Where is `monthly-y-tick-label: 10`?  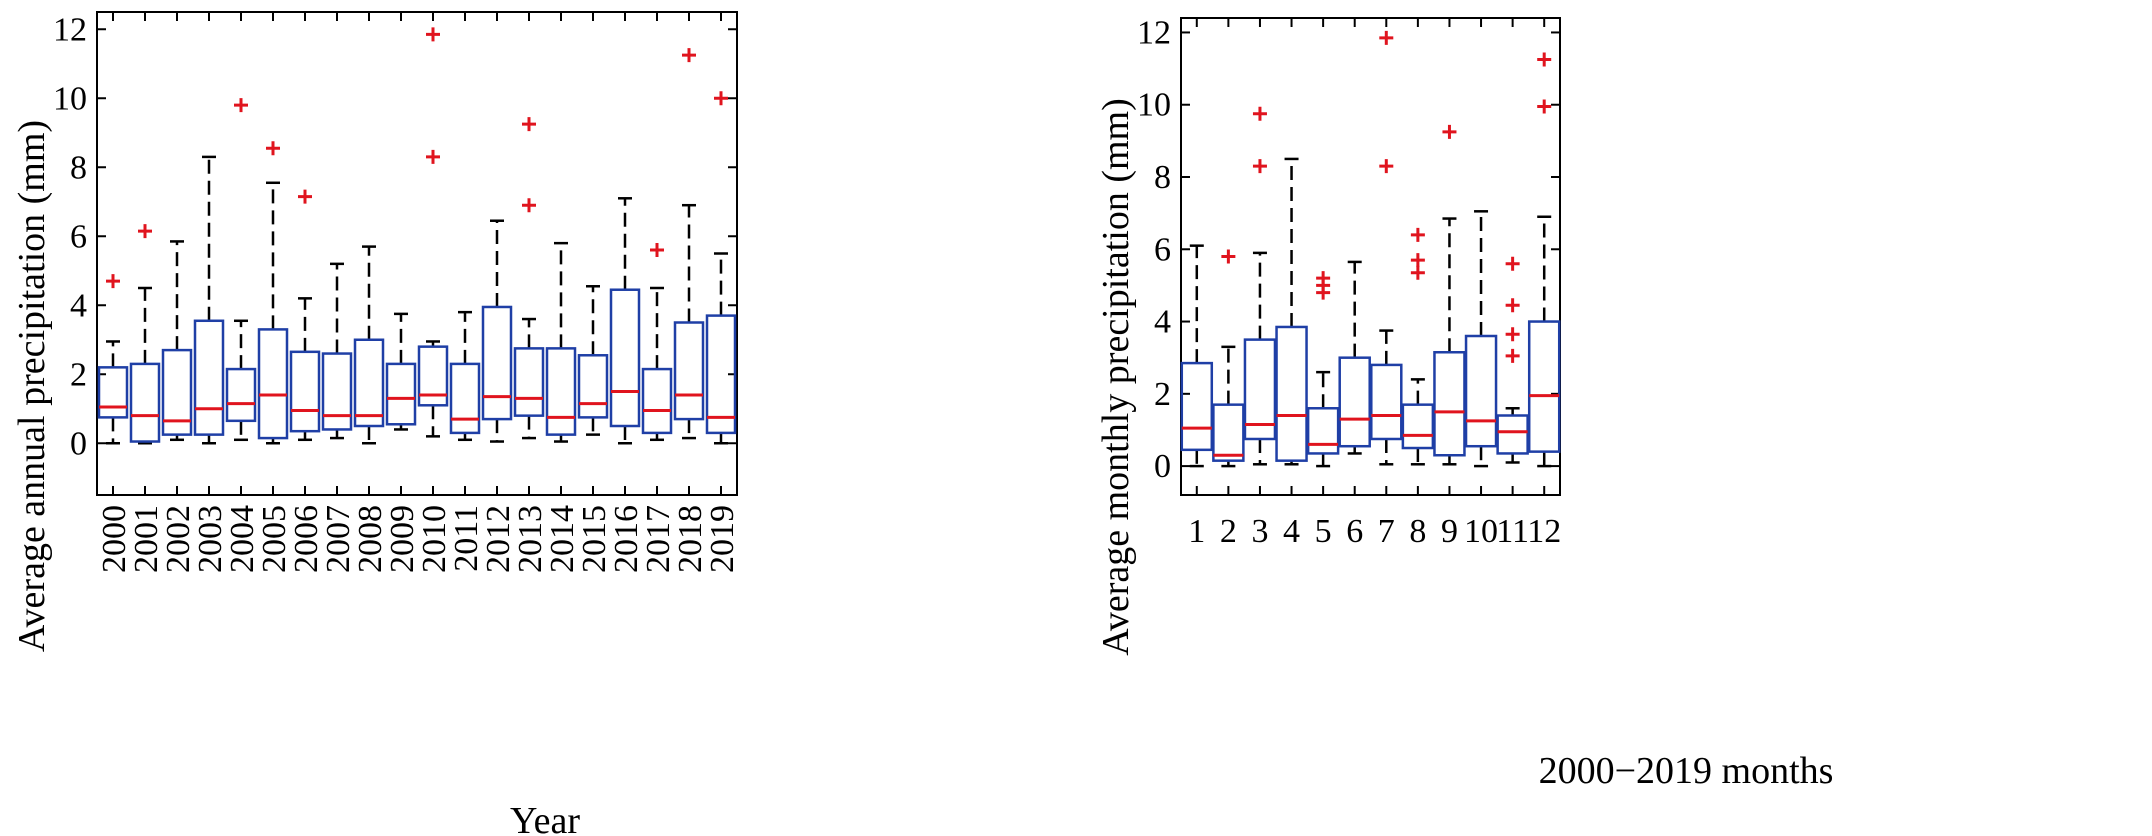
monthly-y-tick-label: 10 is located at coordinates (1154, 105).